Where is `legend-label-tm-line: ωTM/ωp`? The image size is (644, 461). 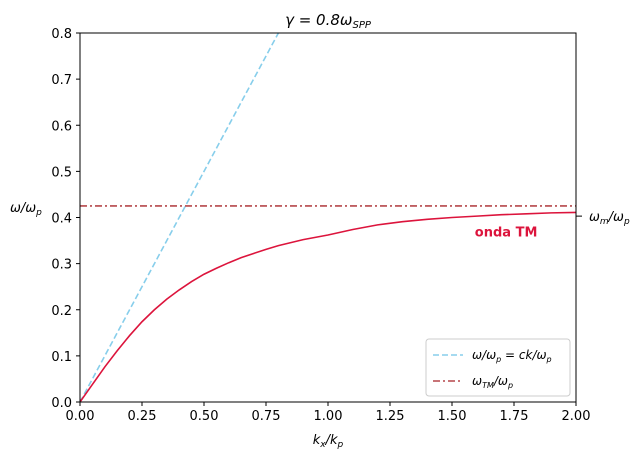 legend-label-tm-line: ωTM/ωp is located at coordinates (492, 382).